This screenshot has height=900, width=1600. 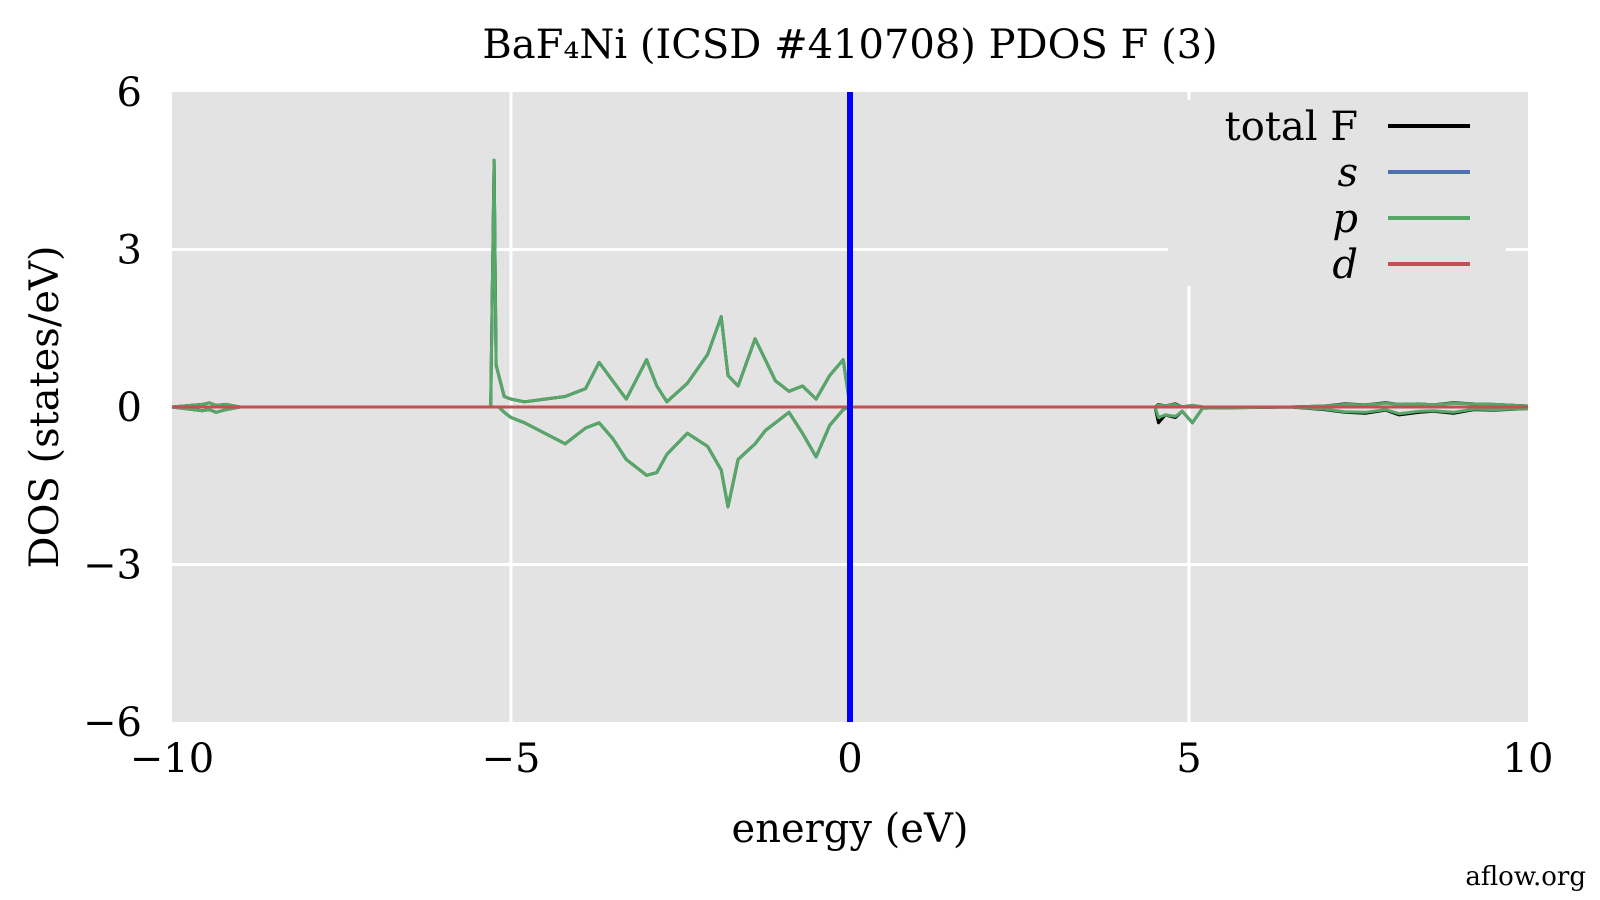 What do you see at coordinates (1525, 877) in the screenshot?
I see `watermark: aflow.org` at bounding box center [1525, 877].